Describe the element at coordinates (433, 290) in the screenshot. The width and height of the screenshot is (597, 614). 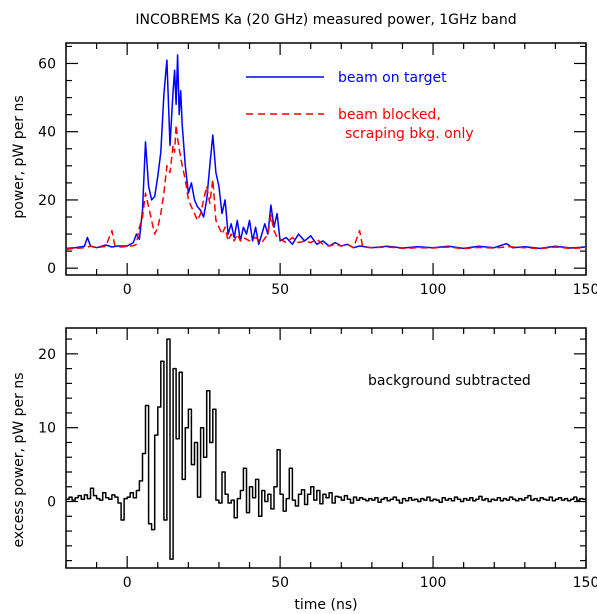
I see `top-x-tick-label: 100` at that location.